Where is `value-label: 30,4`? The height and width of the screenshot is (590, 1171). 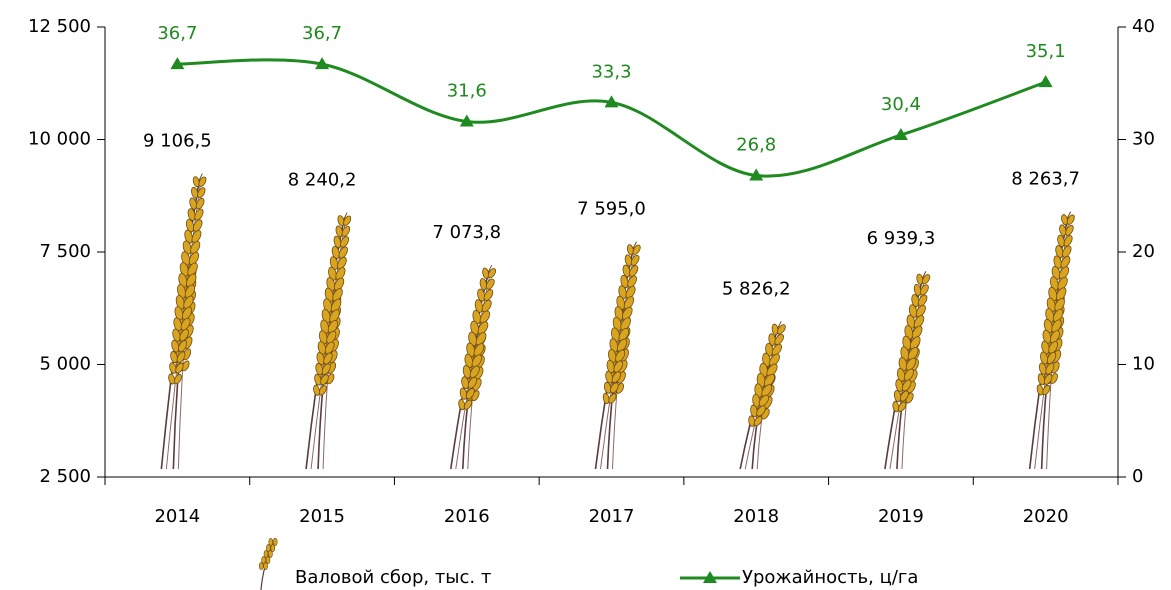 value-label: 30,4 is located at coordinates (901, 104).